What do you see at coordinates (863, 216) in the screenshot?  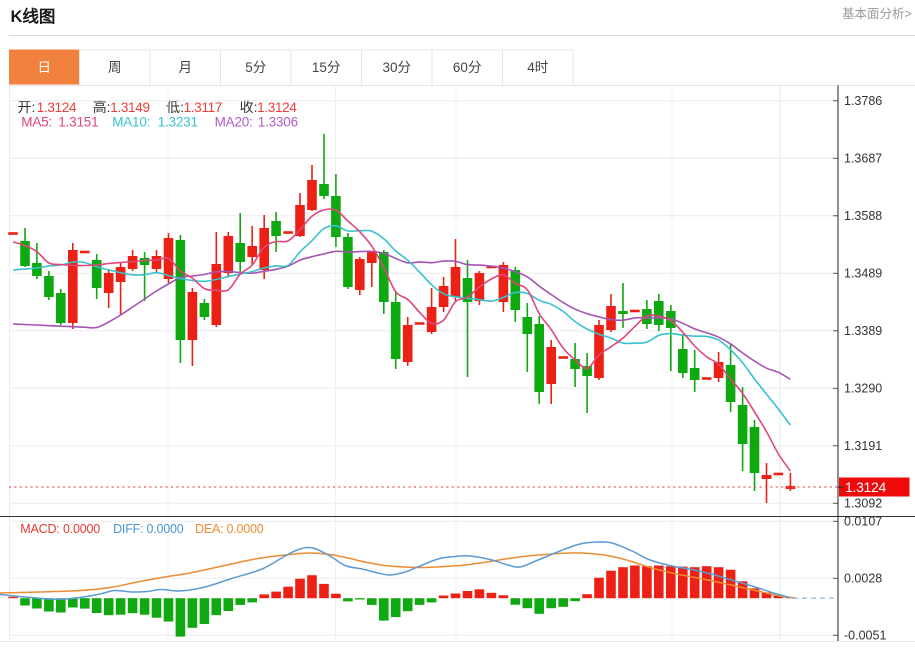 I see `svg-text: 1.3588` at bounding box center [863, 216].